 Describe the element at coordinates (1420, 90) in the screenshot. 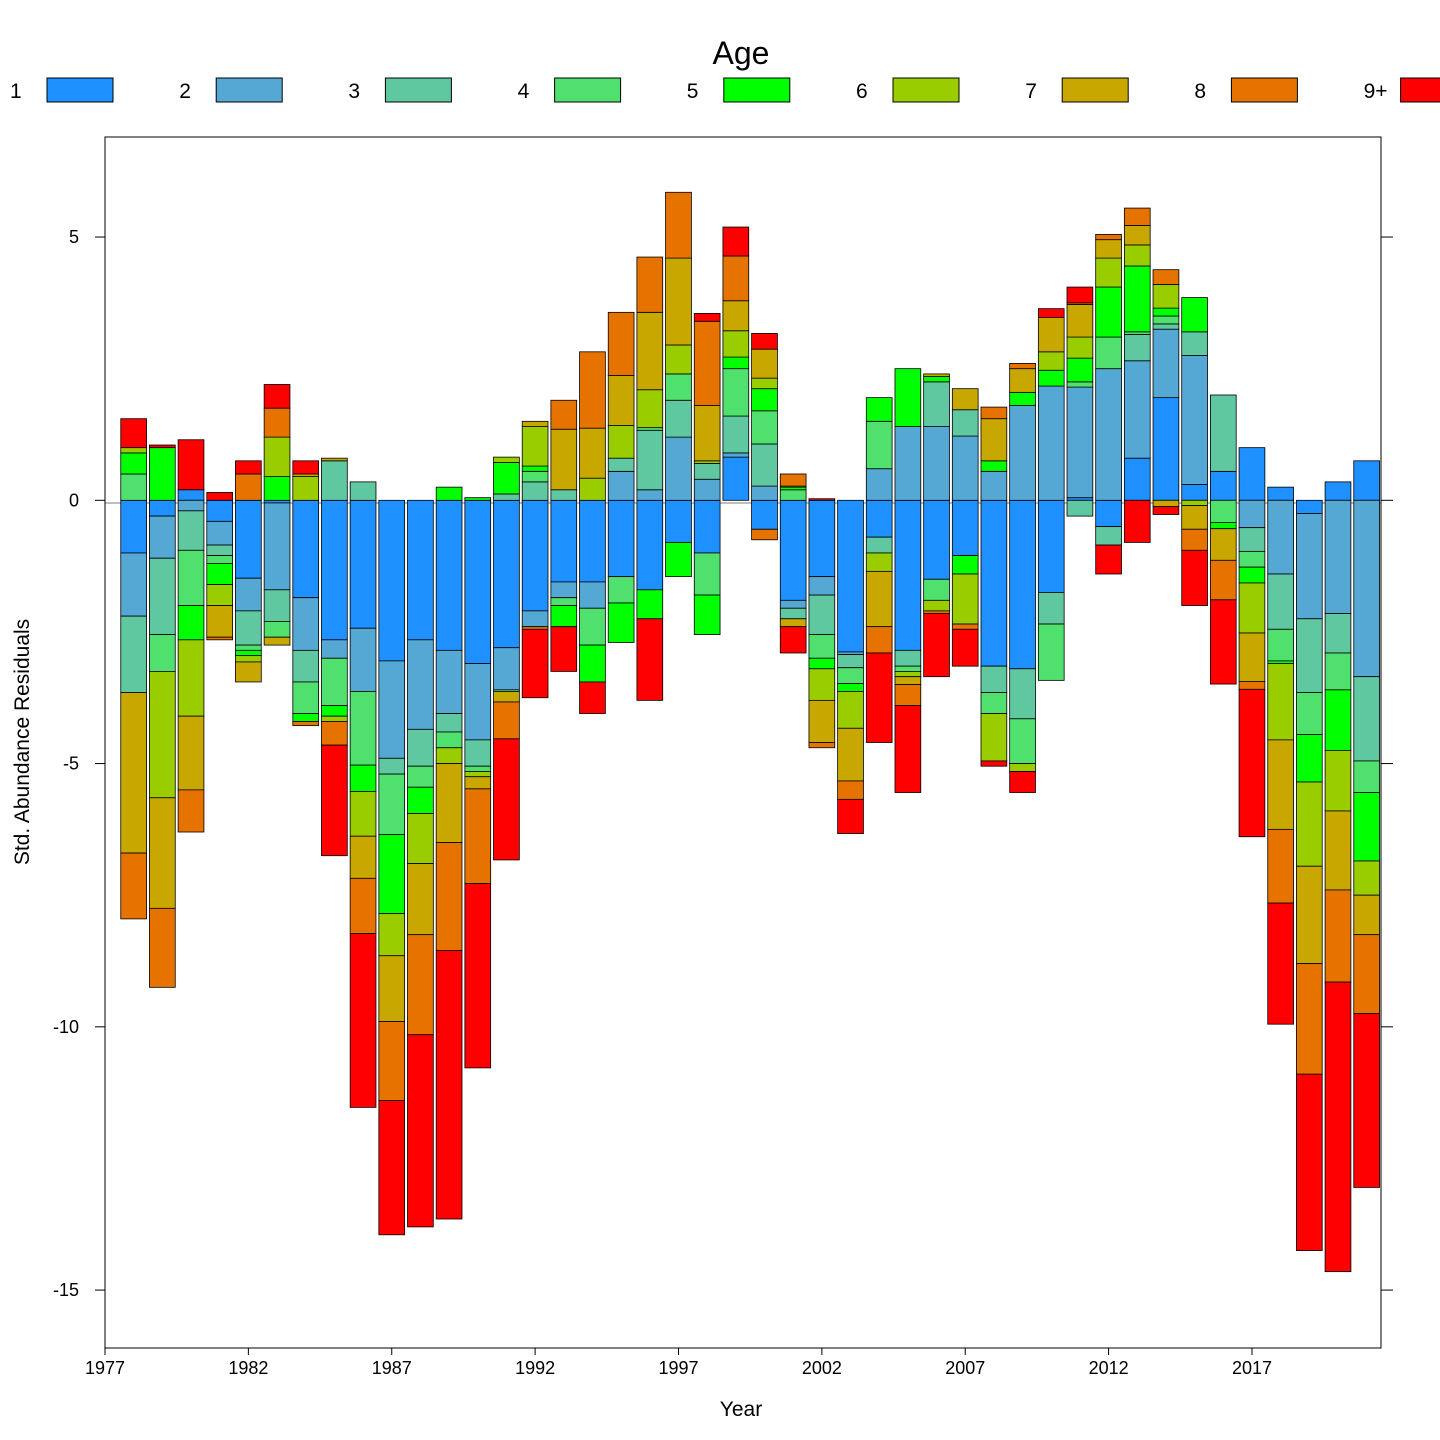

I see `legend-swatch-9+` at that location.